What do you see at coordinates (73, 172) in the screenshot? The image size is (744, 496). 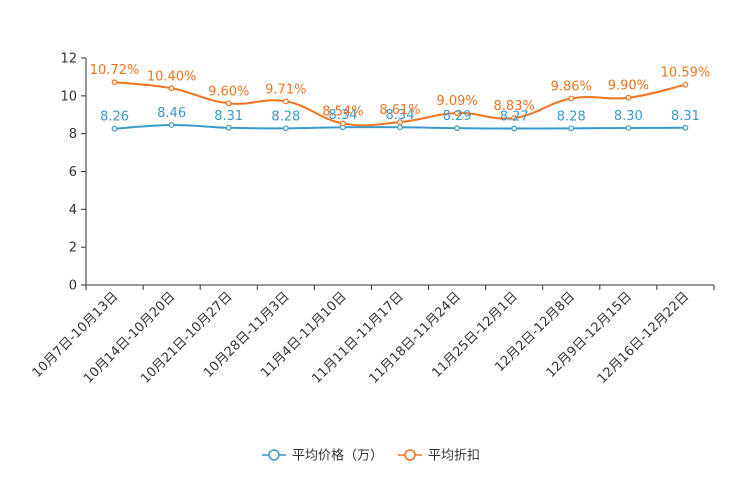 I see `y-tick-label: 6` at bounding box center [73, 172].